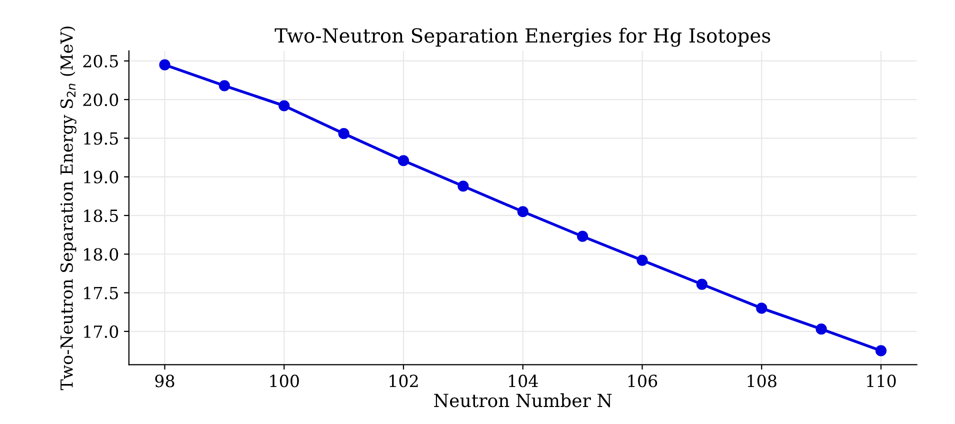  Describe the element at coordinates (523, 381) in the screenshot. I see `x-tick-label: 104` at that location.